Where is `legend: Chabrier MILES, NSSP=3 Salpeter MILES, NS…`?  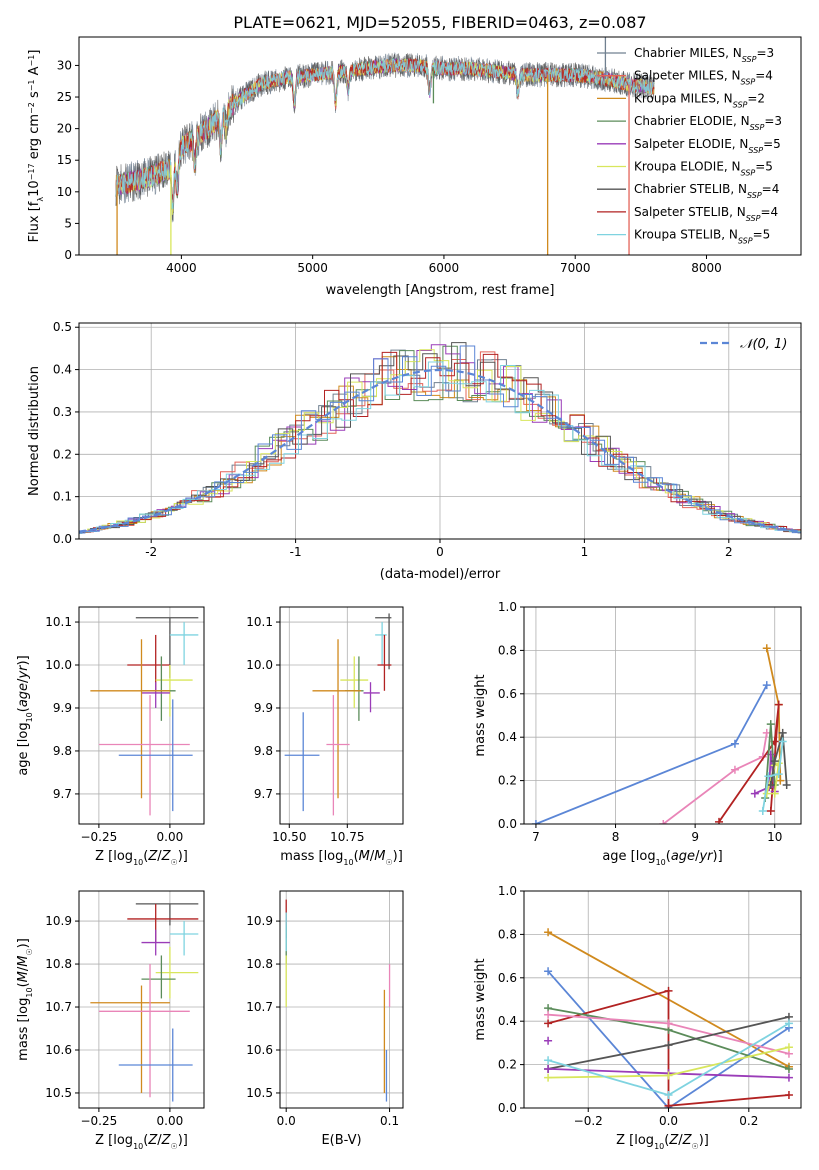
legend: Chabrier MILES, NSSP=3 Salpeter MILES, NS… is located at coordinates (689, 145).